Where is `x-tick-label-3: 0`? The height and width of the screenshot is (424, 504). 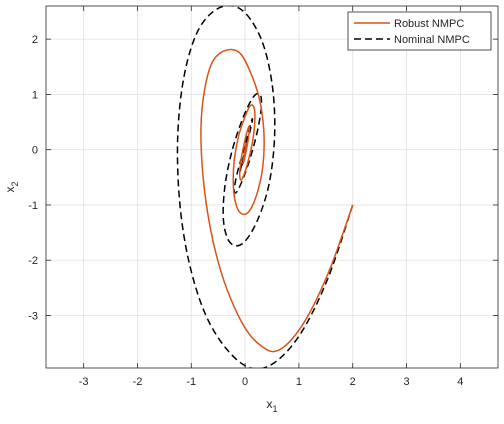
x-tick-label-3: 0 is located at coordinates (245, 382).